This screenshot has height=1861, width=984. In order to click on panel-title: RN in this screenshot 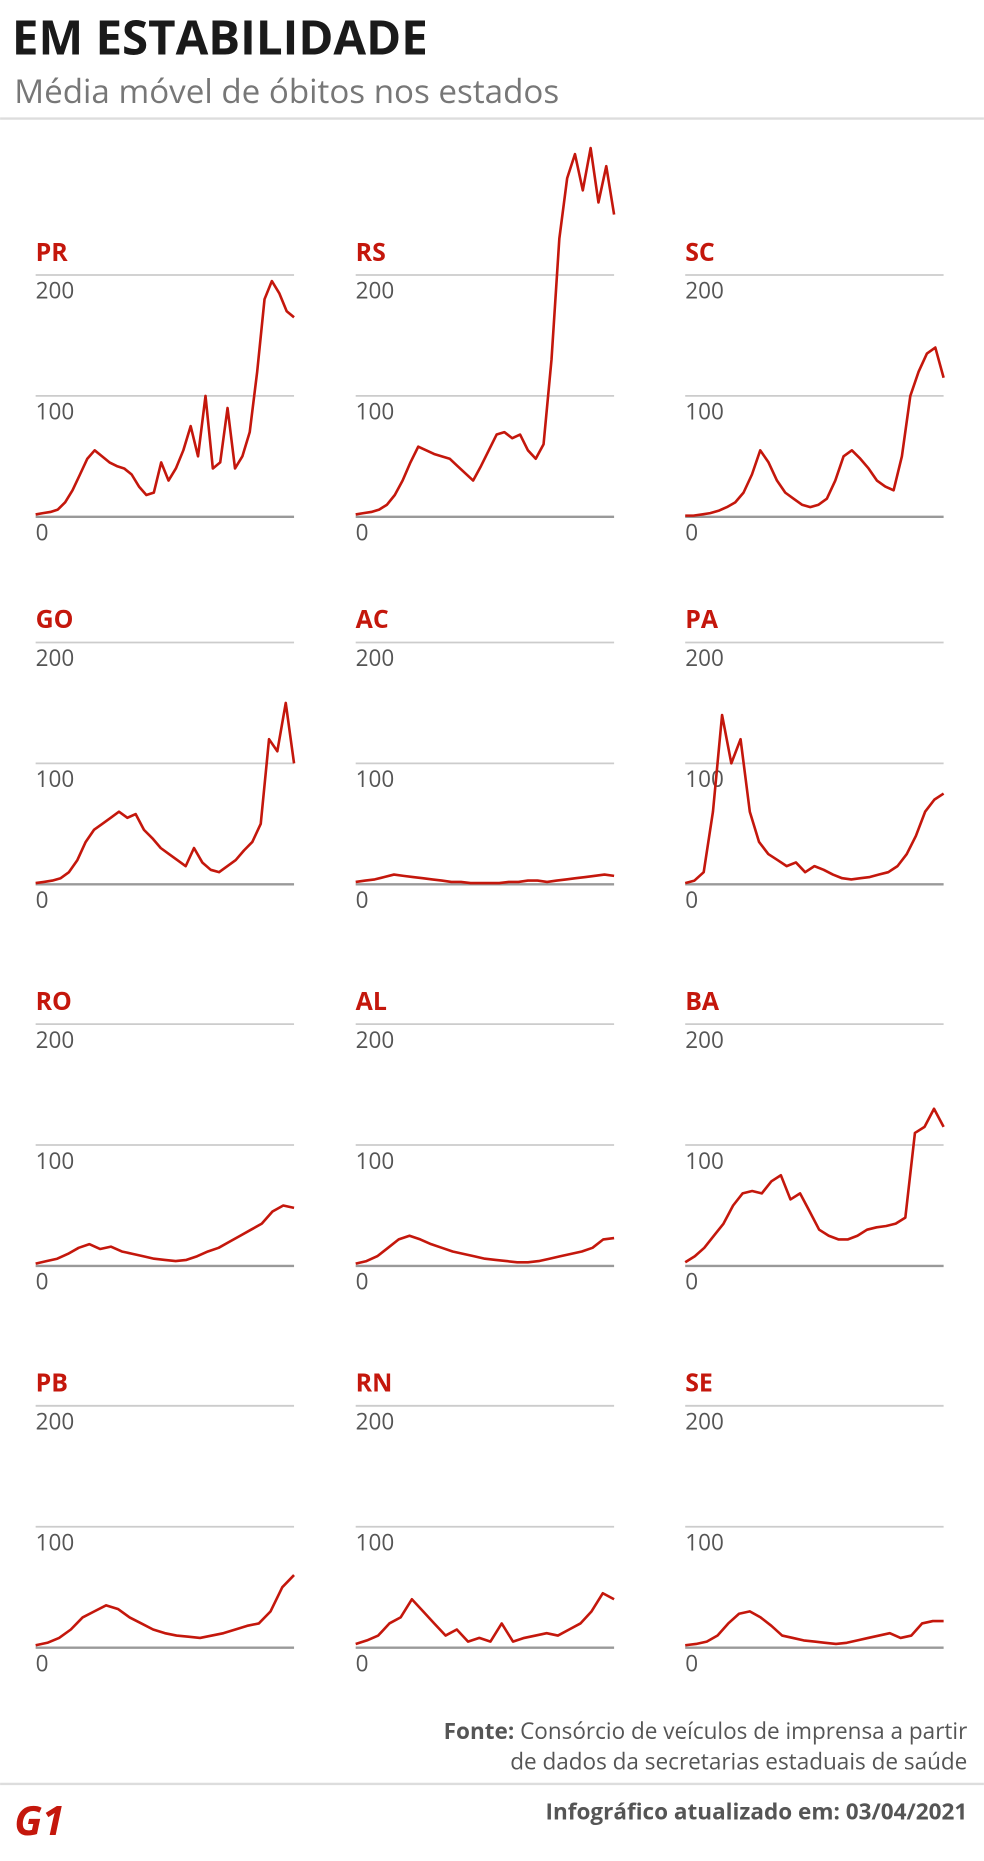, I will do `click(374, 1383)`.